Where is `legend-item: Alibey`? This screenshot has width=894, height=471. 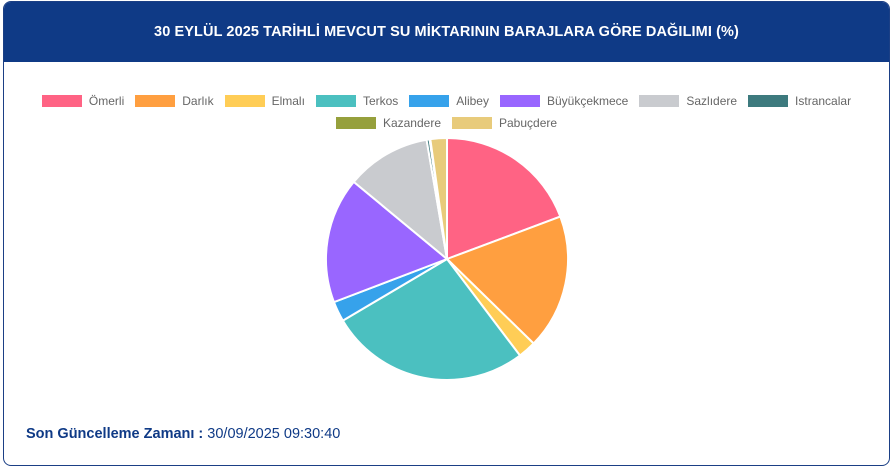
legend-item: Alibey is located at coordinates (449, 101).